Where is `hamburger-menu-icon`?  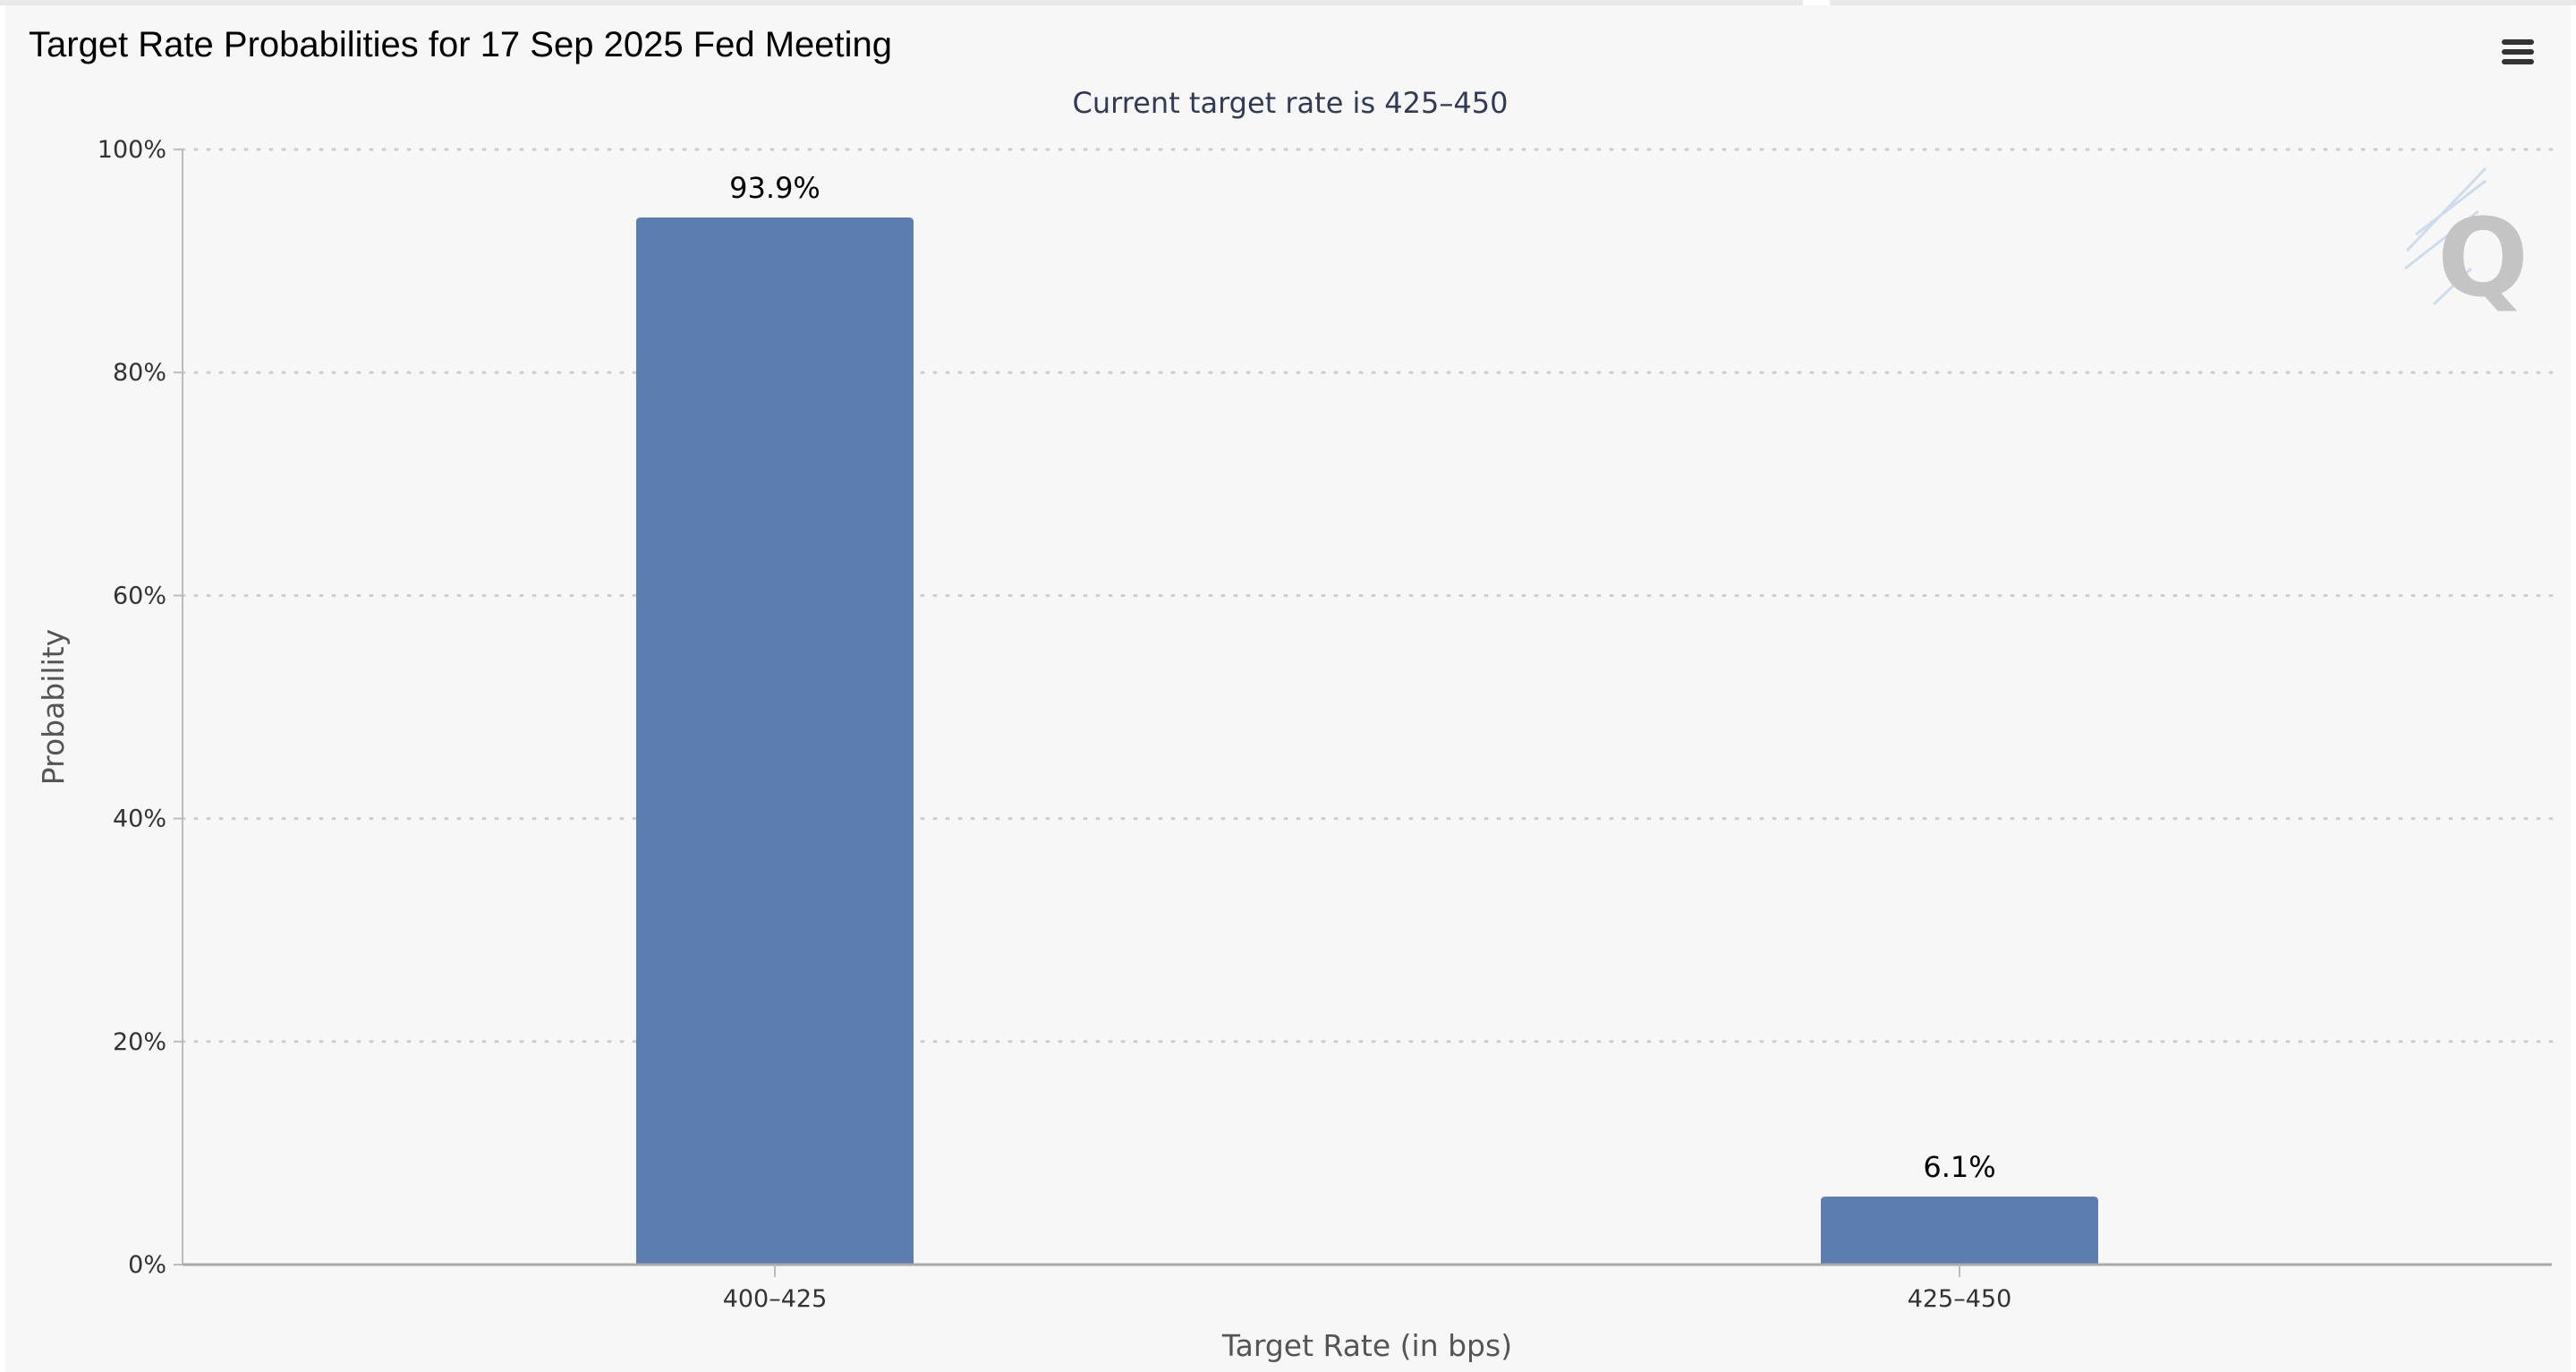
hamburger-menu-icon is located at coordinates (2517, 52).